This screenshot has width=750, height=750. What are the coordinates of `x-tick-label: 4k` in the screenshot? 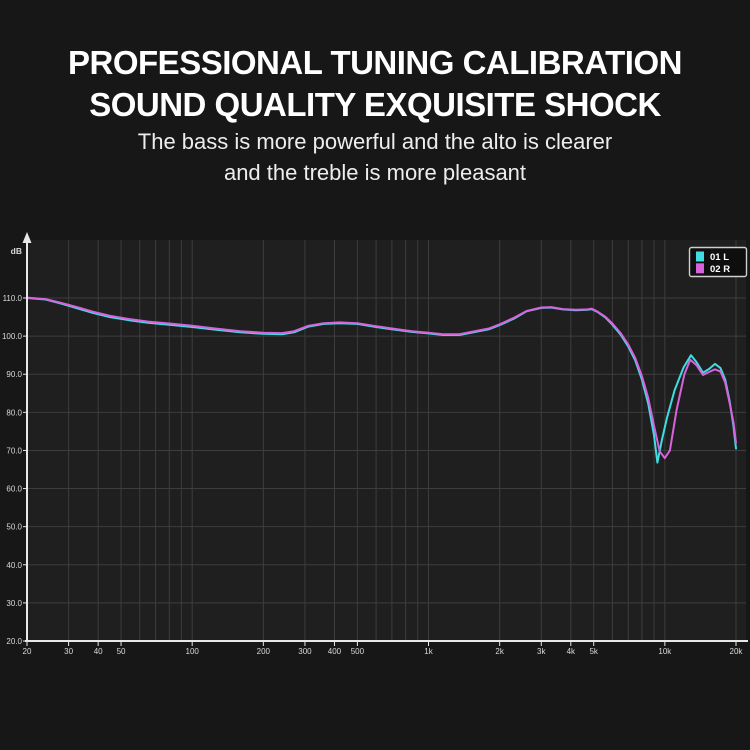 It's located at (571, 651).